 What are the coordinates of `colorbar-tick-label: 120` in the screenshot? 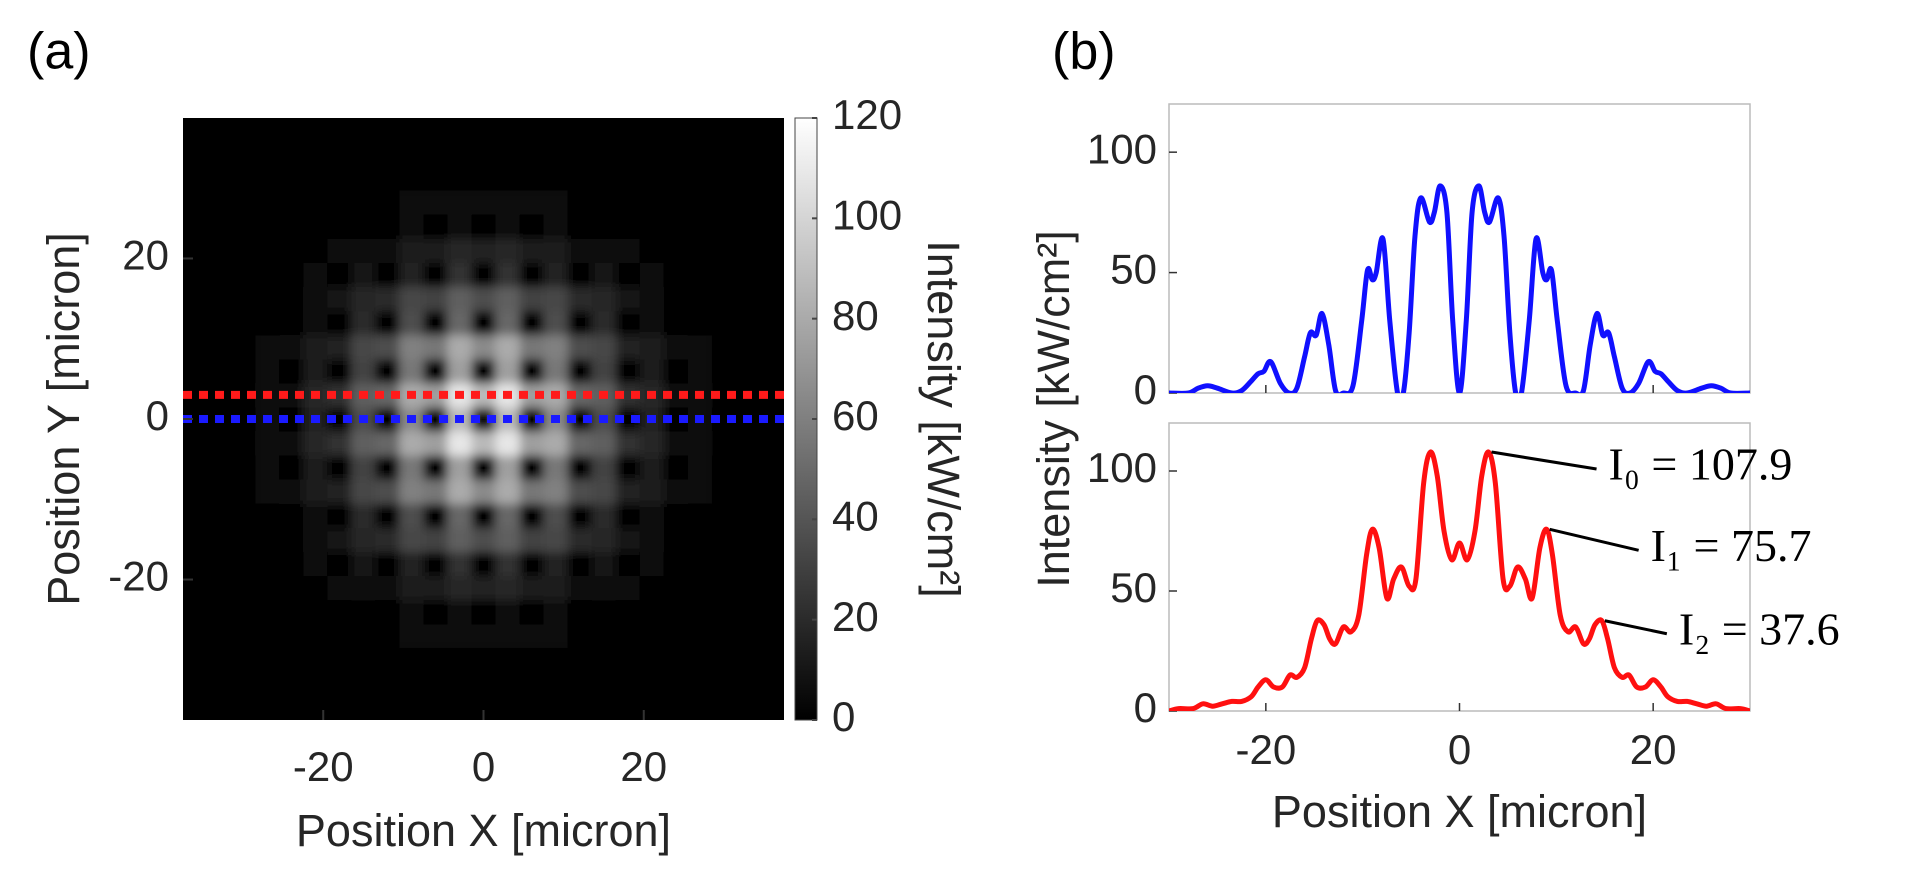 It's located at (867, 114).